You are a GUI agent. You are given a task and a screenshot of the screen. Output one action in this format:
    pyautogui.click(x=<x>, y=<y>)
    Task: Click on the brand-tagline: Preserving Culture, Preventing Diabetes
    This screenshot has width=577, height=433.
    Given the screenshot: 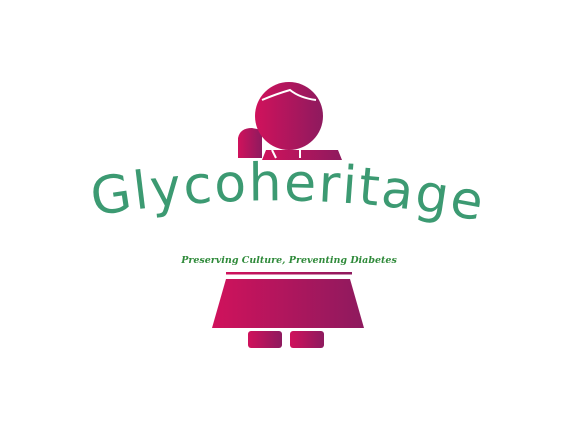 What is the action you would take?
    pyautogui.click(x=288, y=260)
    